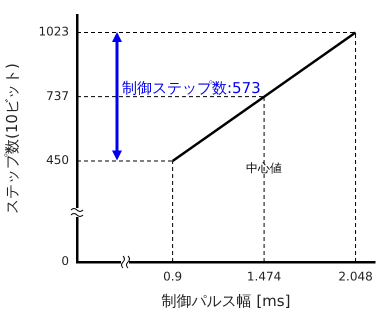 This screenshot has width=387, height=315. What do you see at coordinates (11, 138) in the screenshot?
I see `y-axis-title: ステップ数(10ビット)` at bounding box center [11, 138].